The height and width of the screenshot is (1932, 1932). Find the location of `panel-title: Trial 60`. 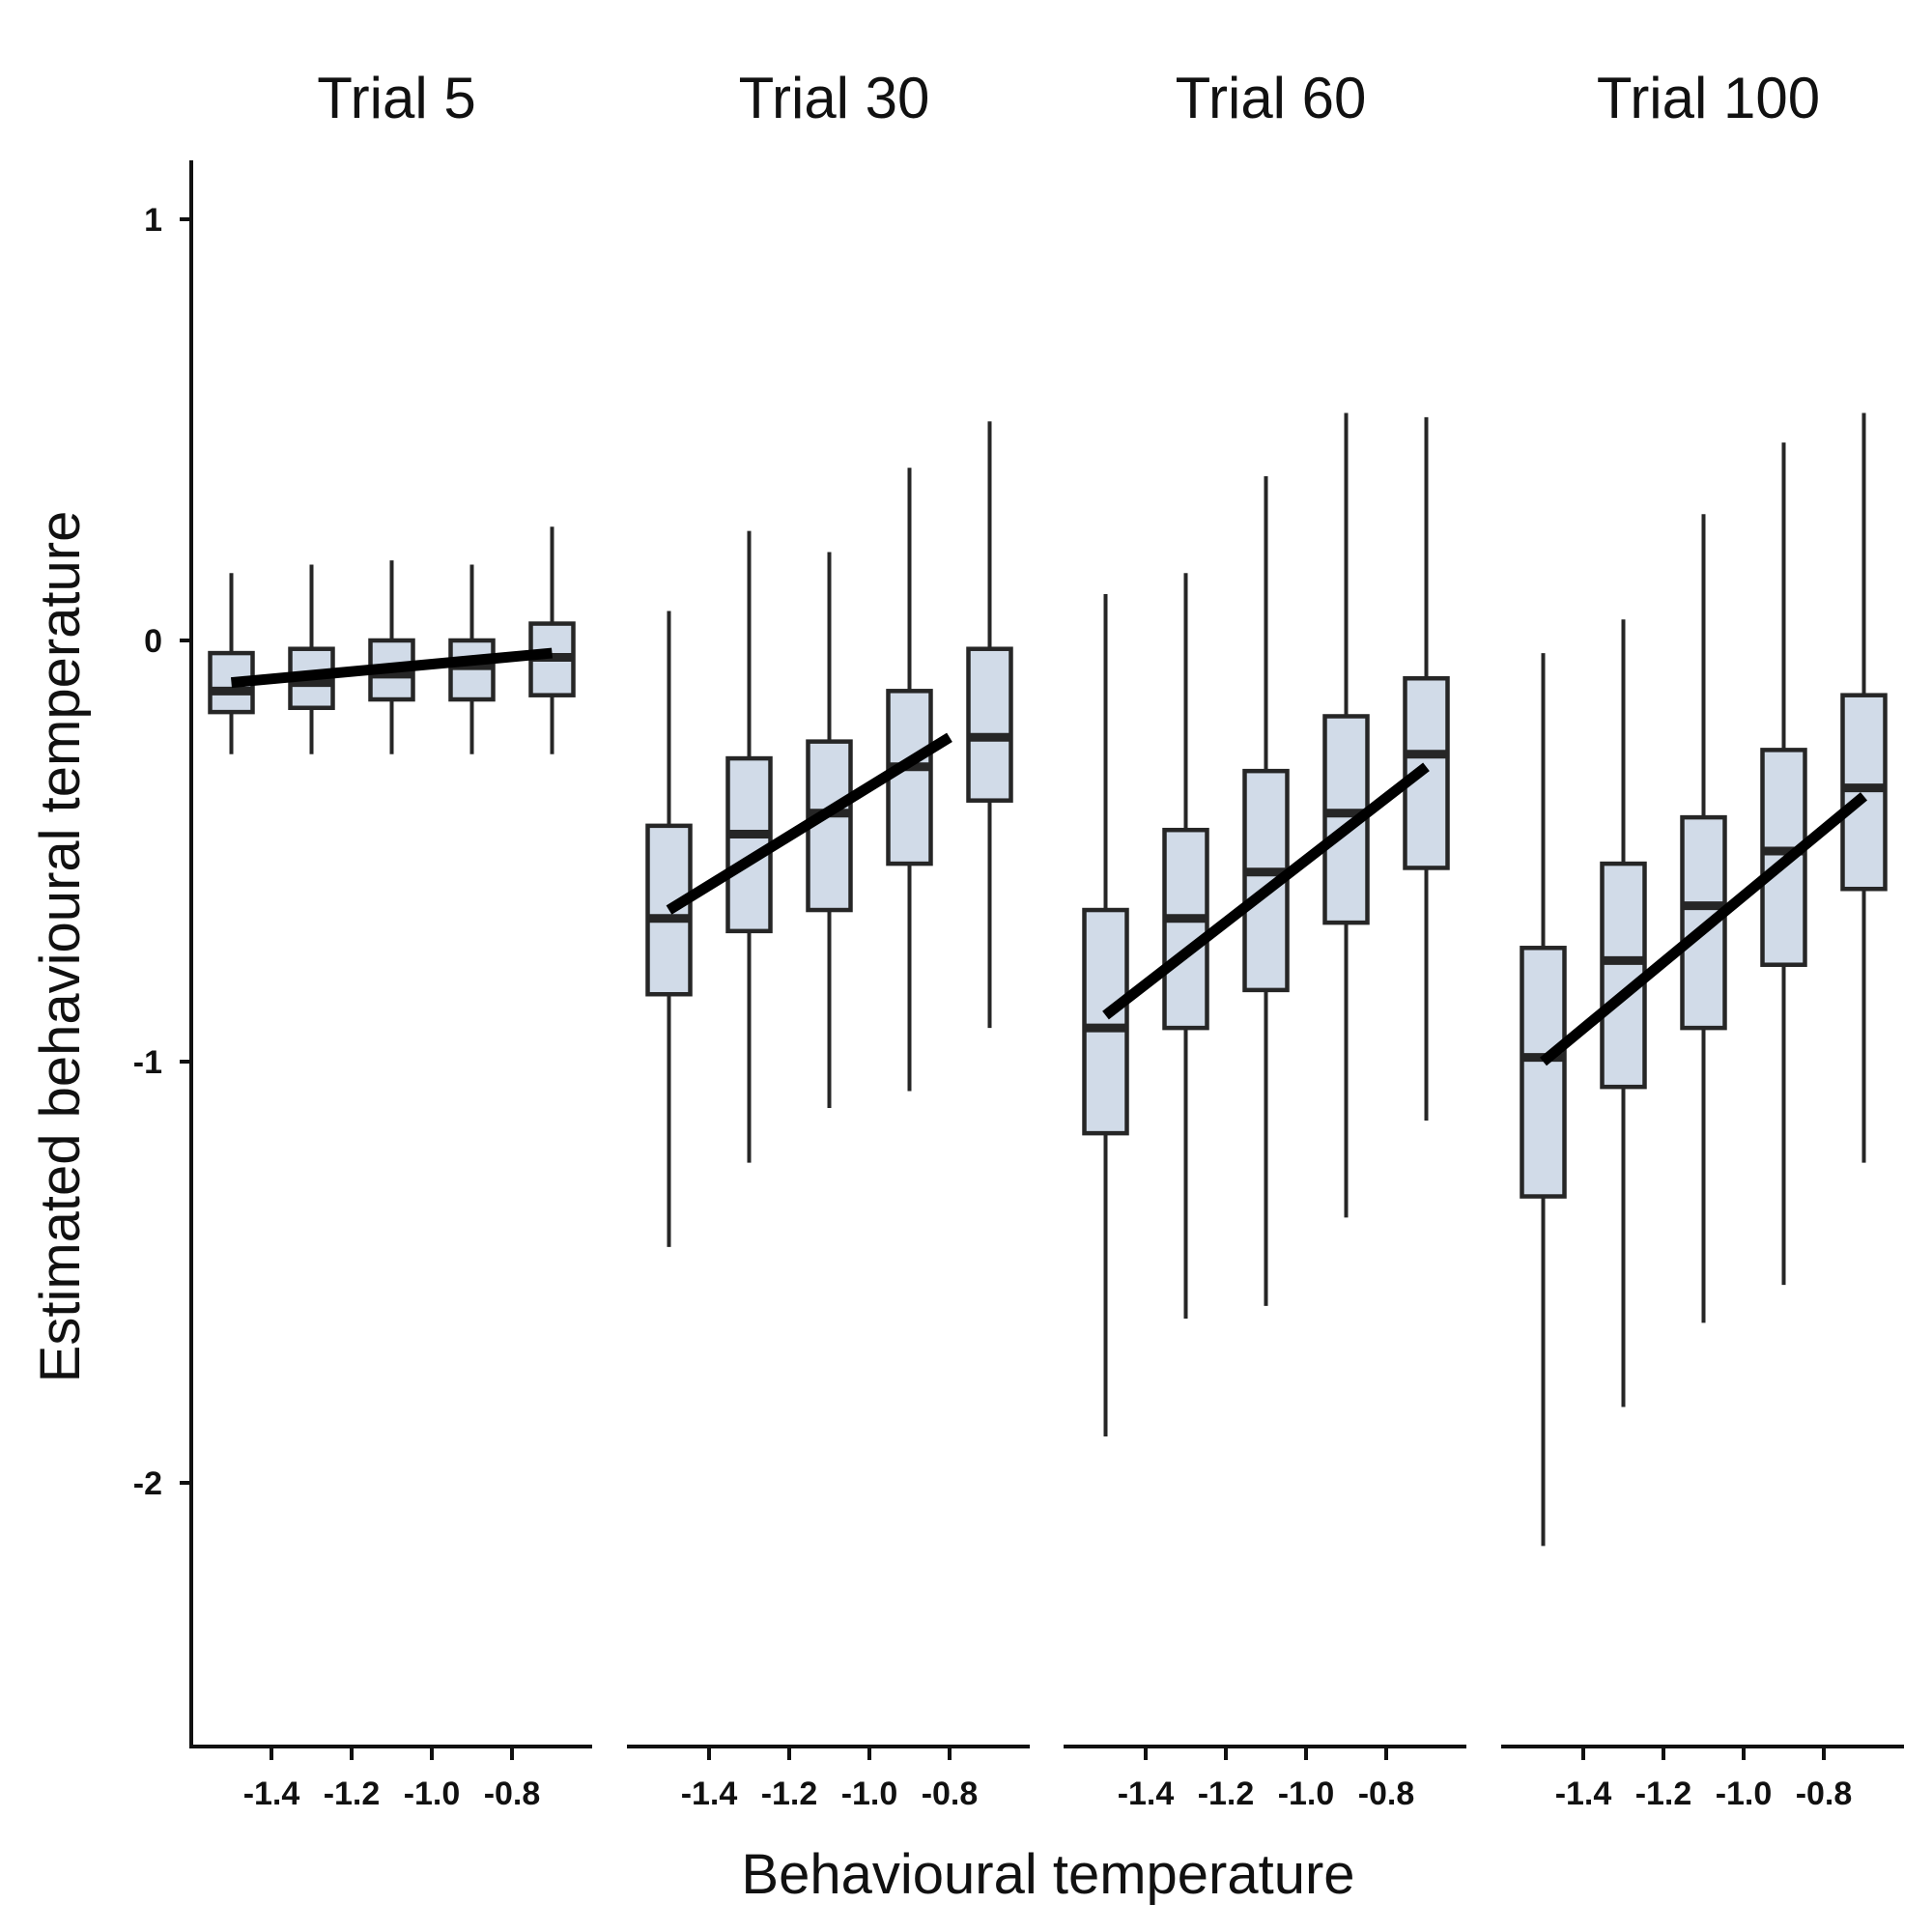

panel-title: Trial 60 is located at coordinates (1271, 98).